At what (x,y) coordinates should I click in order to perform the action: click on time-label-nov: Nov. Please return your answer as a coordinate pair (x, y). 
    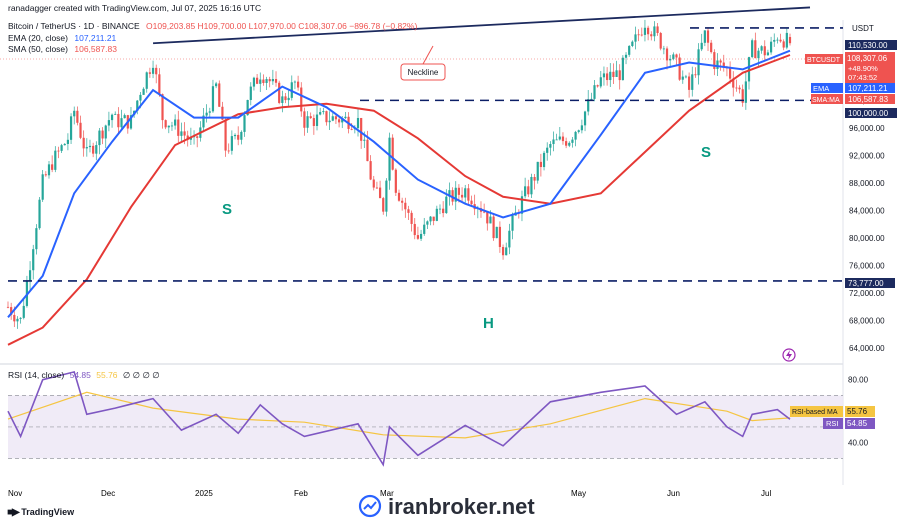
    Looking at the image, I should click on (15, 493).